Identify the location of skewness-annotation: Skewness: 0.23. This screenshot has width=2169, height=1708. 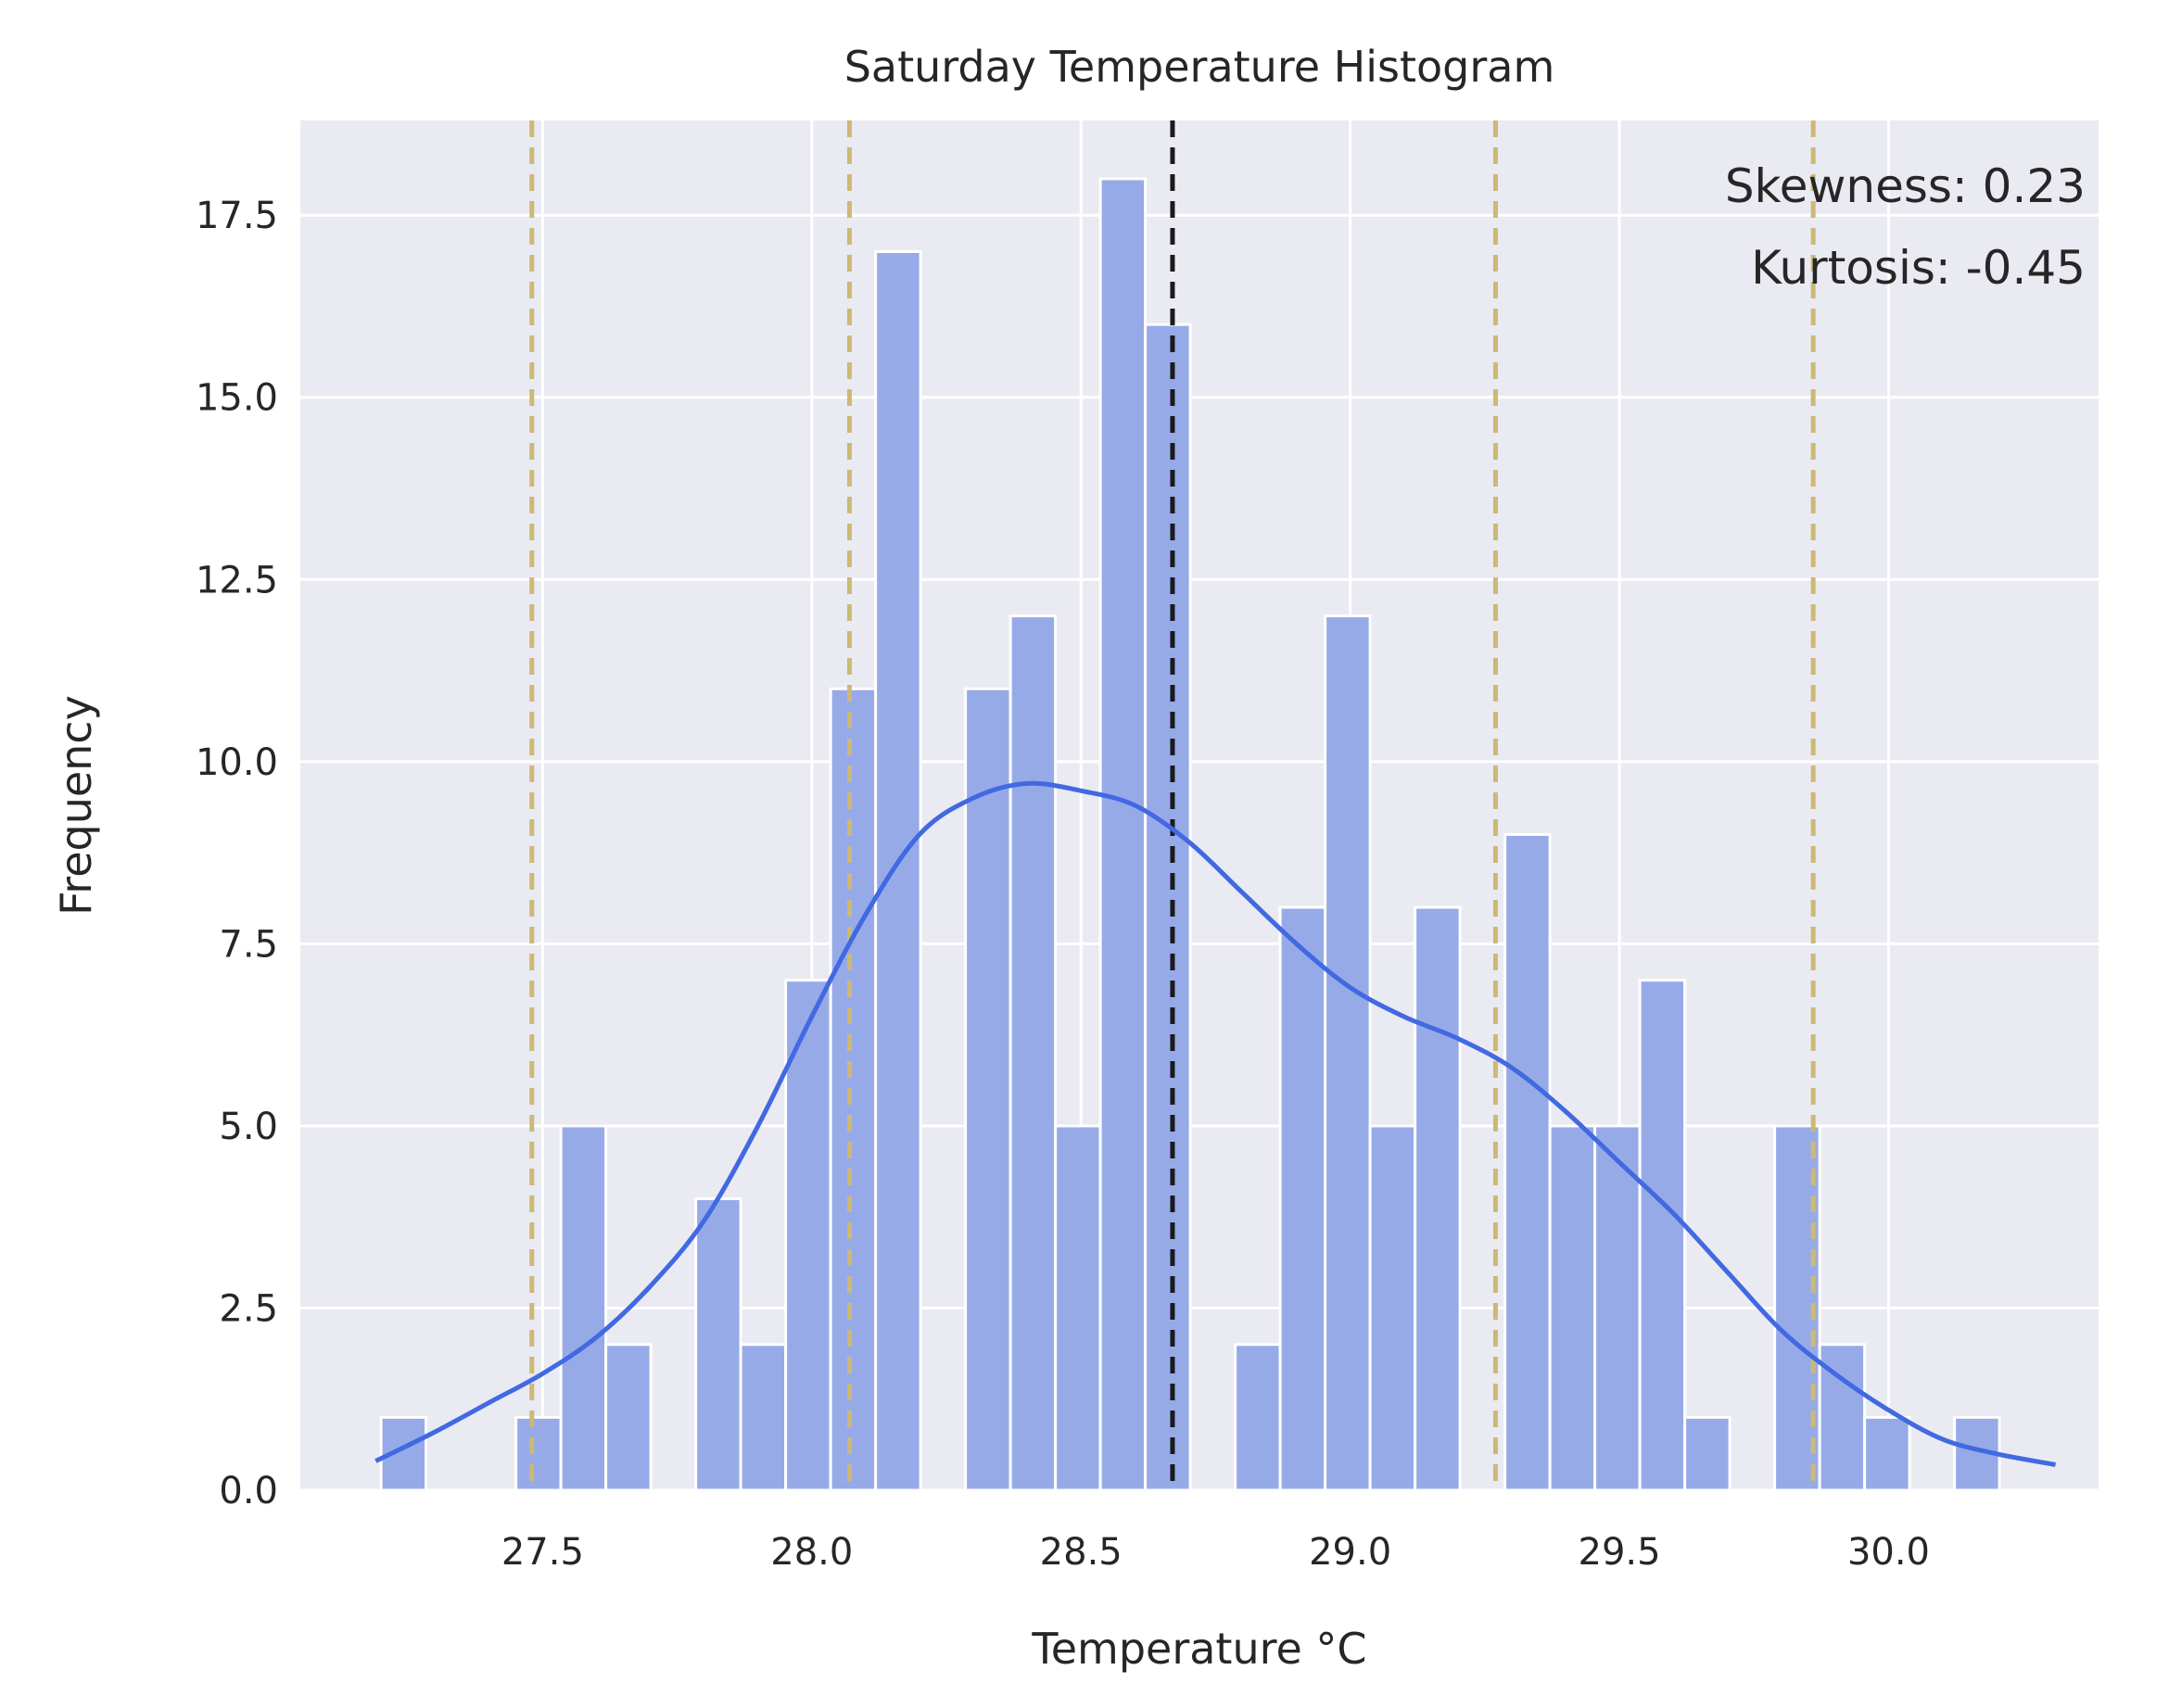
(1906, 186).